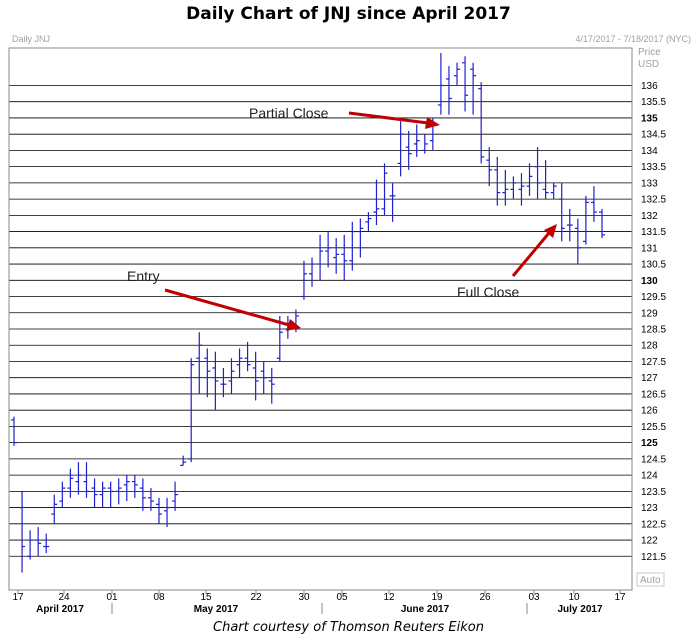 This screenshot has height=642, width=697. What do you see at coordinates (320, 596) in the screenshot?
I see `x-axis-labels: 17 24 01 08 15 22 30 05 12 19 26 03 10 17` at bounding box center [320, 596].